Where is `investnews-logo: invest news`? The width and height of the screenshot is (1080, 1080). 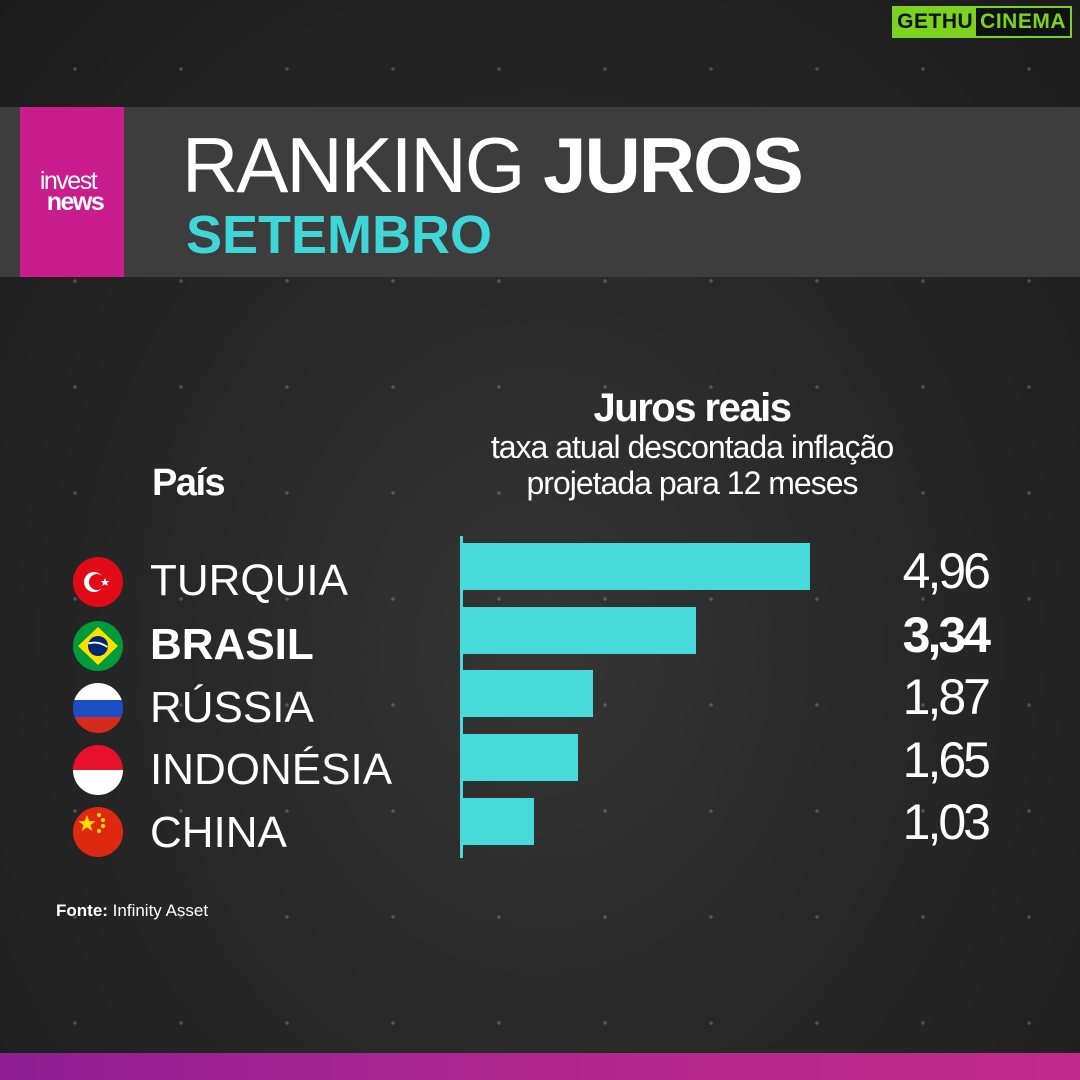 investnews-logo: invest news is located at coordinates (72, 192).